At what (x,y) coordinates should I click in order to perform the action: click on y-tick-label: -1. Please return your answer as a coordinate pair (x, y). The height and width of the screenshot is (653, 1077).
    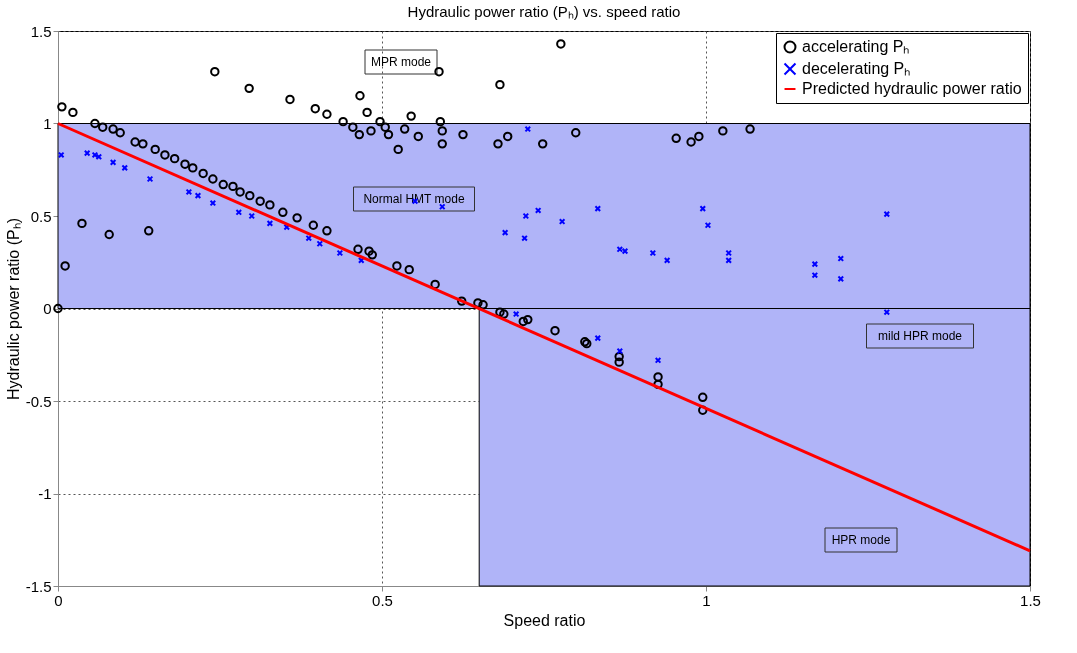
    Looking at the image, I should click on (45, 493).